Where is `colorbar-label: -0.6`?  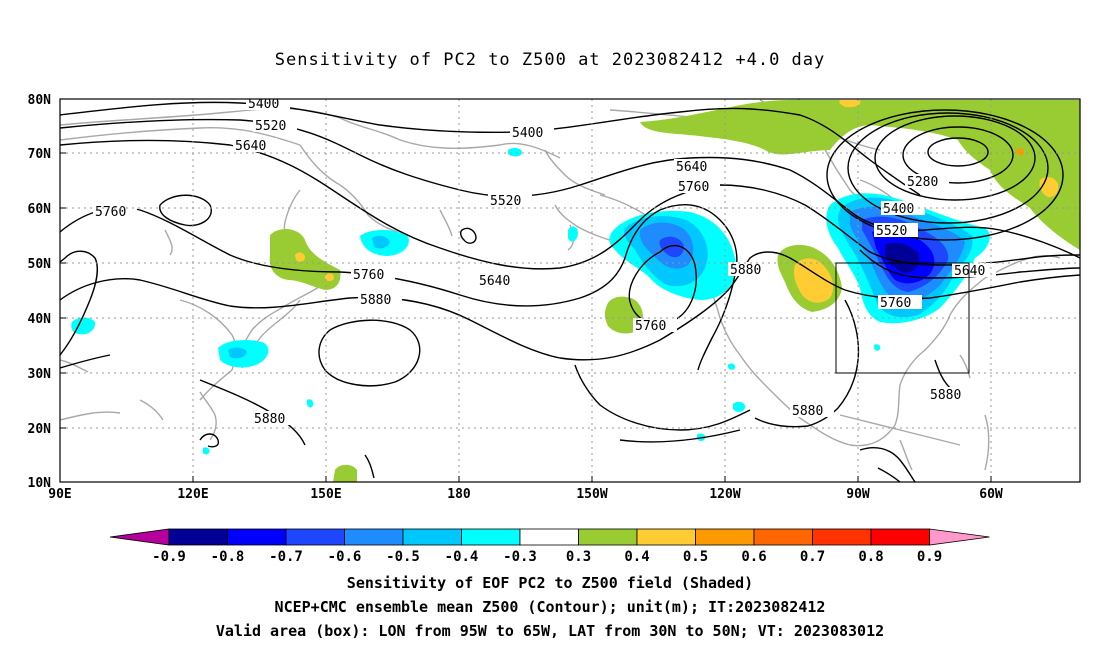
colorbar-label: -0.6 is located at coordinates (345, 557).